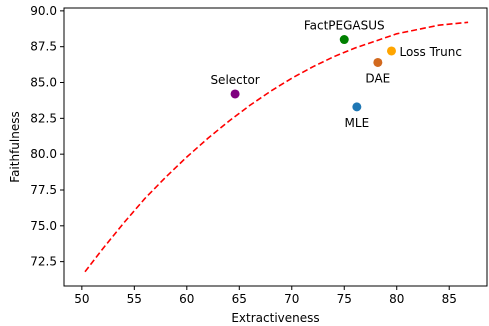  What do you see at coordinates (43, 83) in the screenshot?
I see `y-tick-label: 85.0` at bounding box center [43, 83].